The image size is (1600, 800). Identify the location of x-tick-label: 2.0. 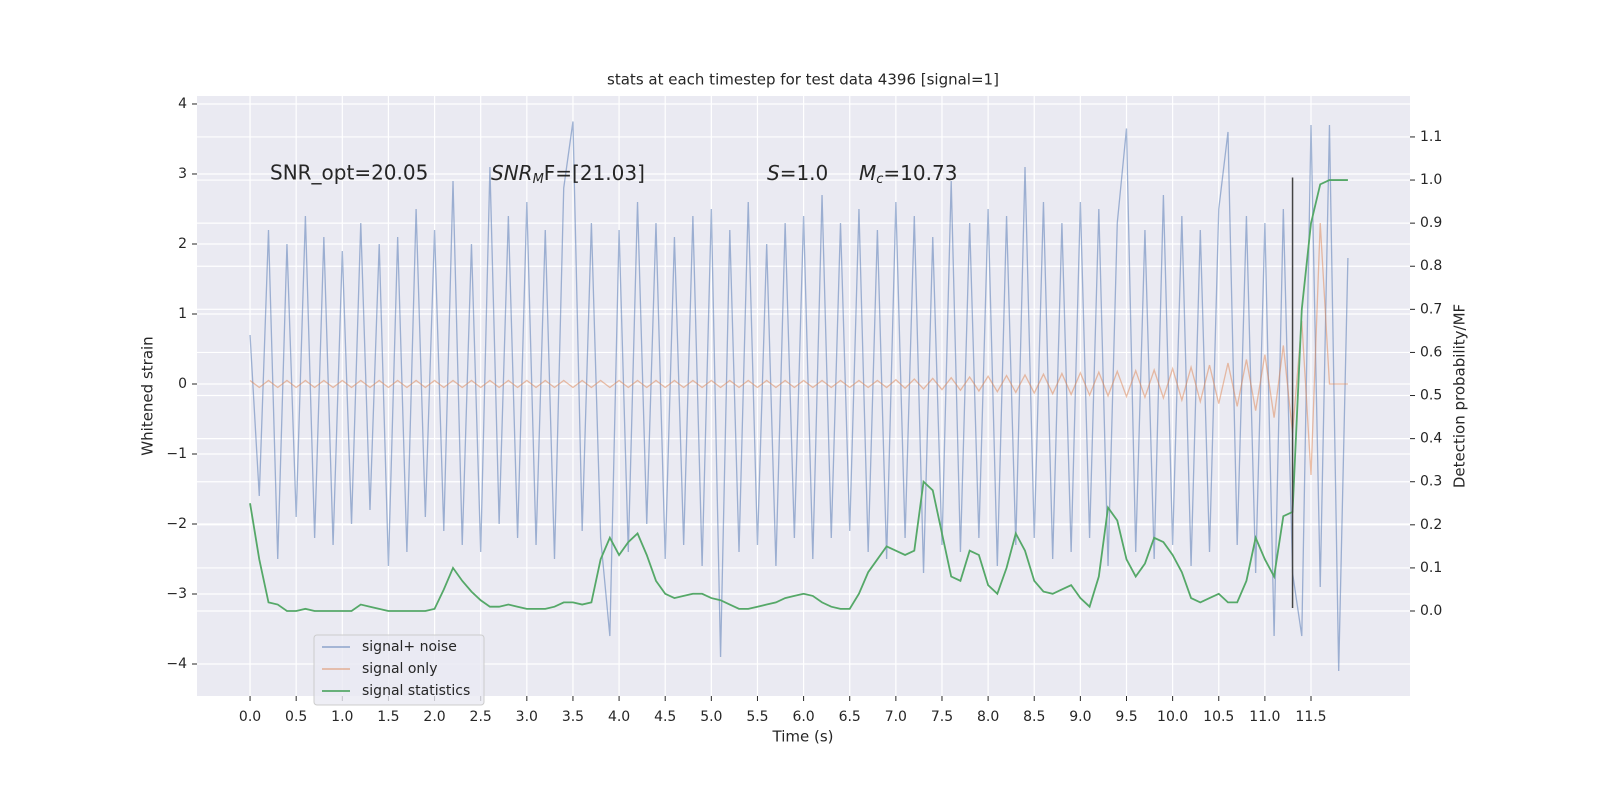
(434, 717).